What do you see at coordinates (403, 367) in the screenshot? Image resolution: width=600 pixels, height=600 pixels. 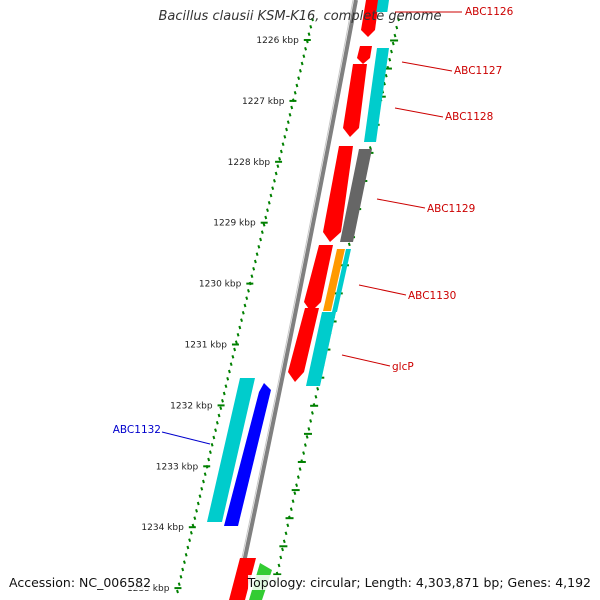 I see `gene-label-glcp: glcP` at bounding box center [403, 367].